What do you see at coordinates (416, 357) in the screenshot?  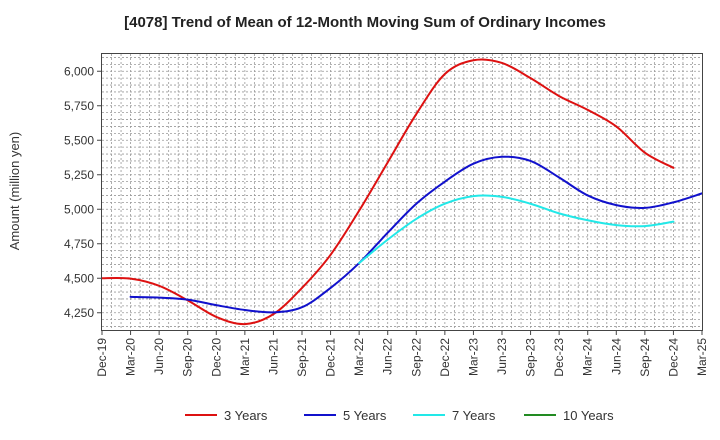 I see `x-tick-label: Sep-22` at bounding box center [416, 357].